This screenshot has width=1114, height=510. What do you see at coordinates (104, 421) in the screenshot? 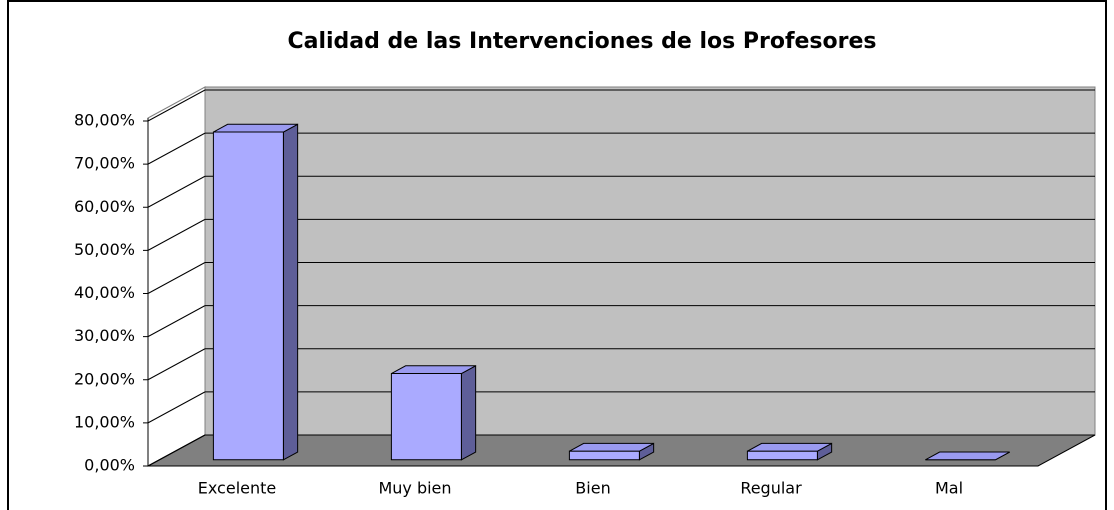
I see `y-tick-label: 10,00%` at bounding box center [104, 421].